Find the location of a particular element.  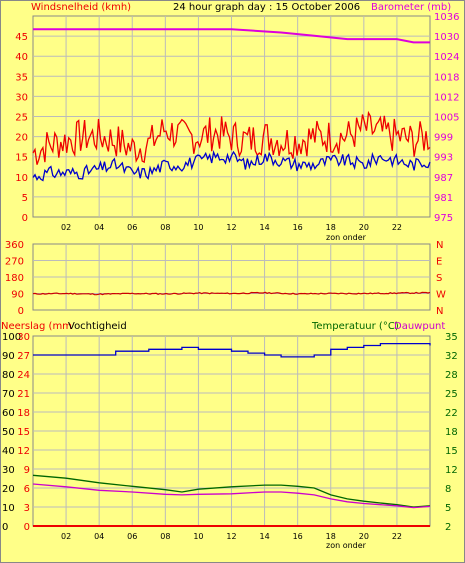

rain-axis-tick-label: 12 is located at coordinates (23, 451).